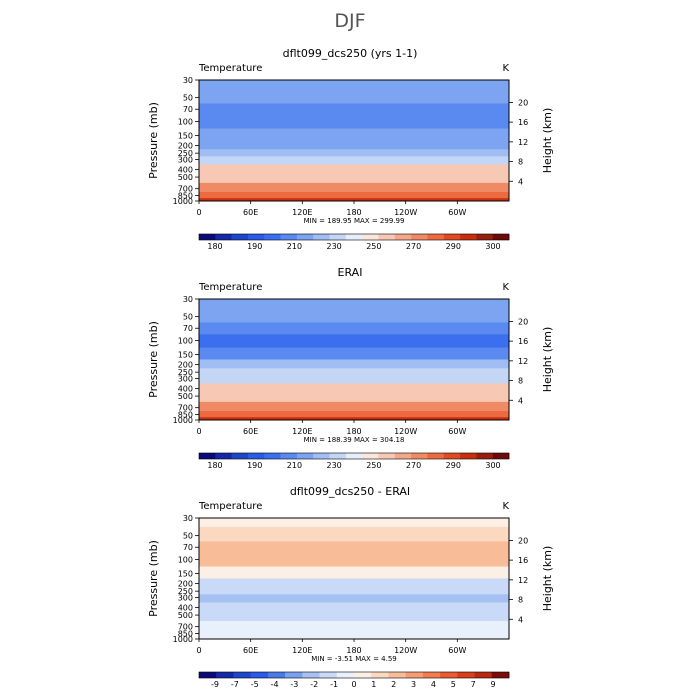 The width and height of the screenshot is (700, 700). I want to click on colorbar-label: 5, so click(453, 684).